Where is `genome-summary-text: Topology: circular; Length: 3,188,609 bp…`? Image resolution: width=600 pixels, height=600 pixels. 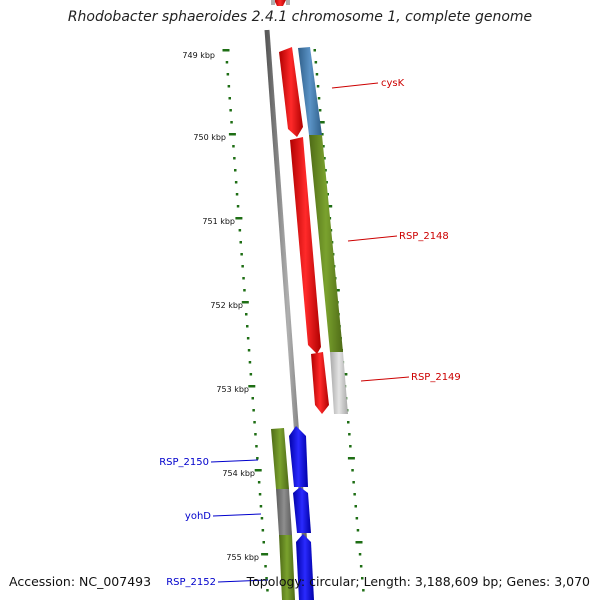
genome-summary-text: Topology: circular; Length: 3,188,609 bp… is located at coordinates (418, 581).